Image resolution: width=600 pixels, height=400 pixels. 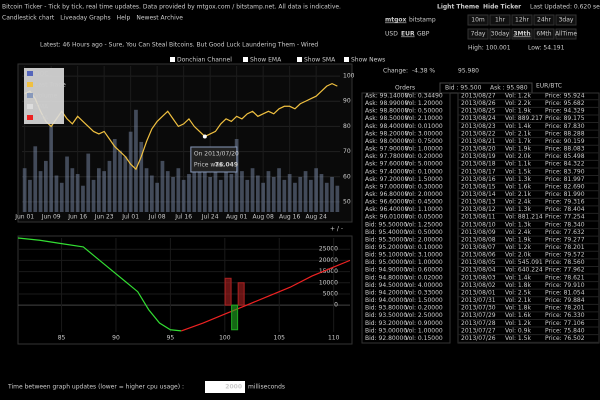 I want to click on interval-input, so click(x=225, y=387).